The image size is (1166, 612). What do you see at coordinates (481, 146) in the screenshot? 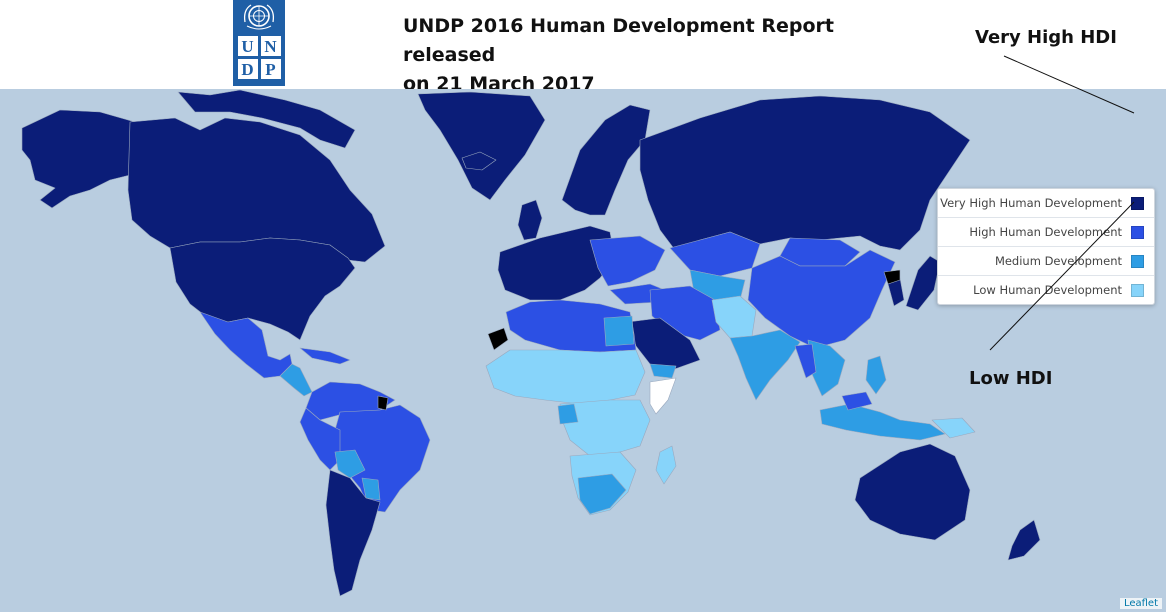
I see `region-greenland` at bounding box center [481, 146].